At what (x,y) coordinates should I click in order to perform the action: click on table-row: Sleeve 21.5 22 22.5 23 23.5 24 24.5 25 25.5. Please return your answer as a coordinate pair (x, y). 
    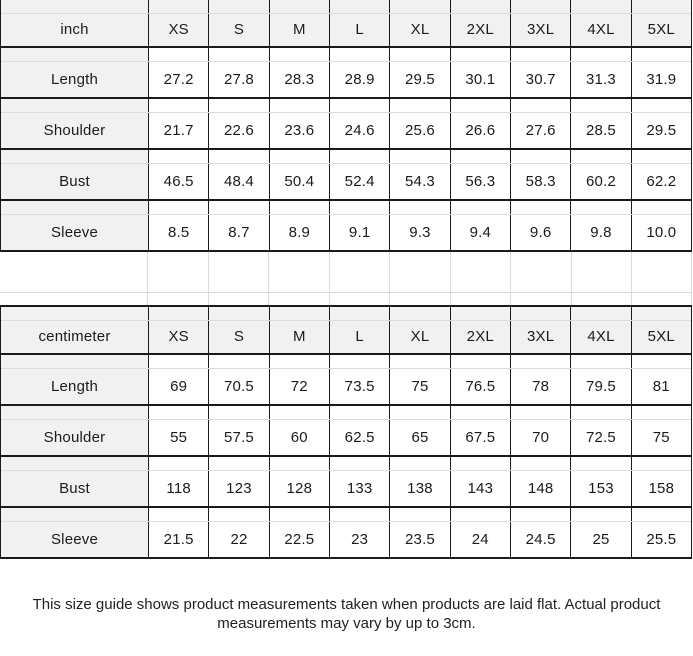
    Looking at the image, I should click on (346, 533).